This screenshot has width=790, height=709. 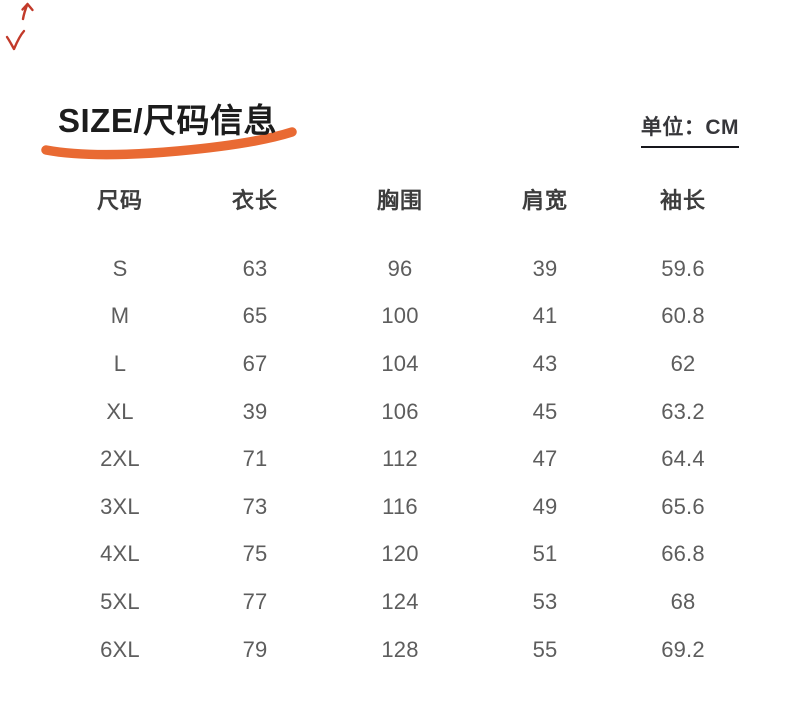 I want to click on value-cell: 79, so click(x=255, y=649).